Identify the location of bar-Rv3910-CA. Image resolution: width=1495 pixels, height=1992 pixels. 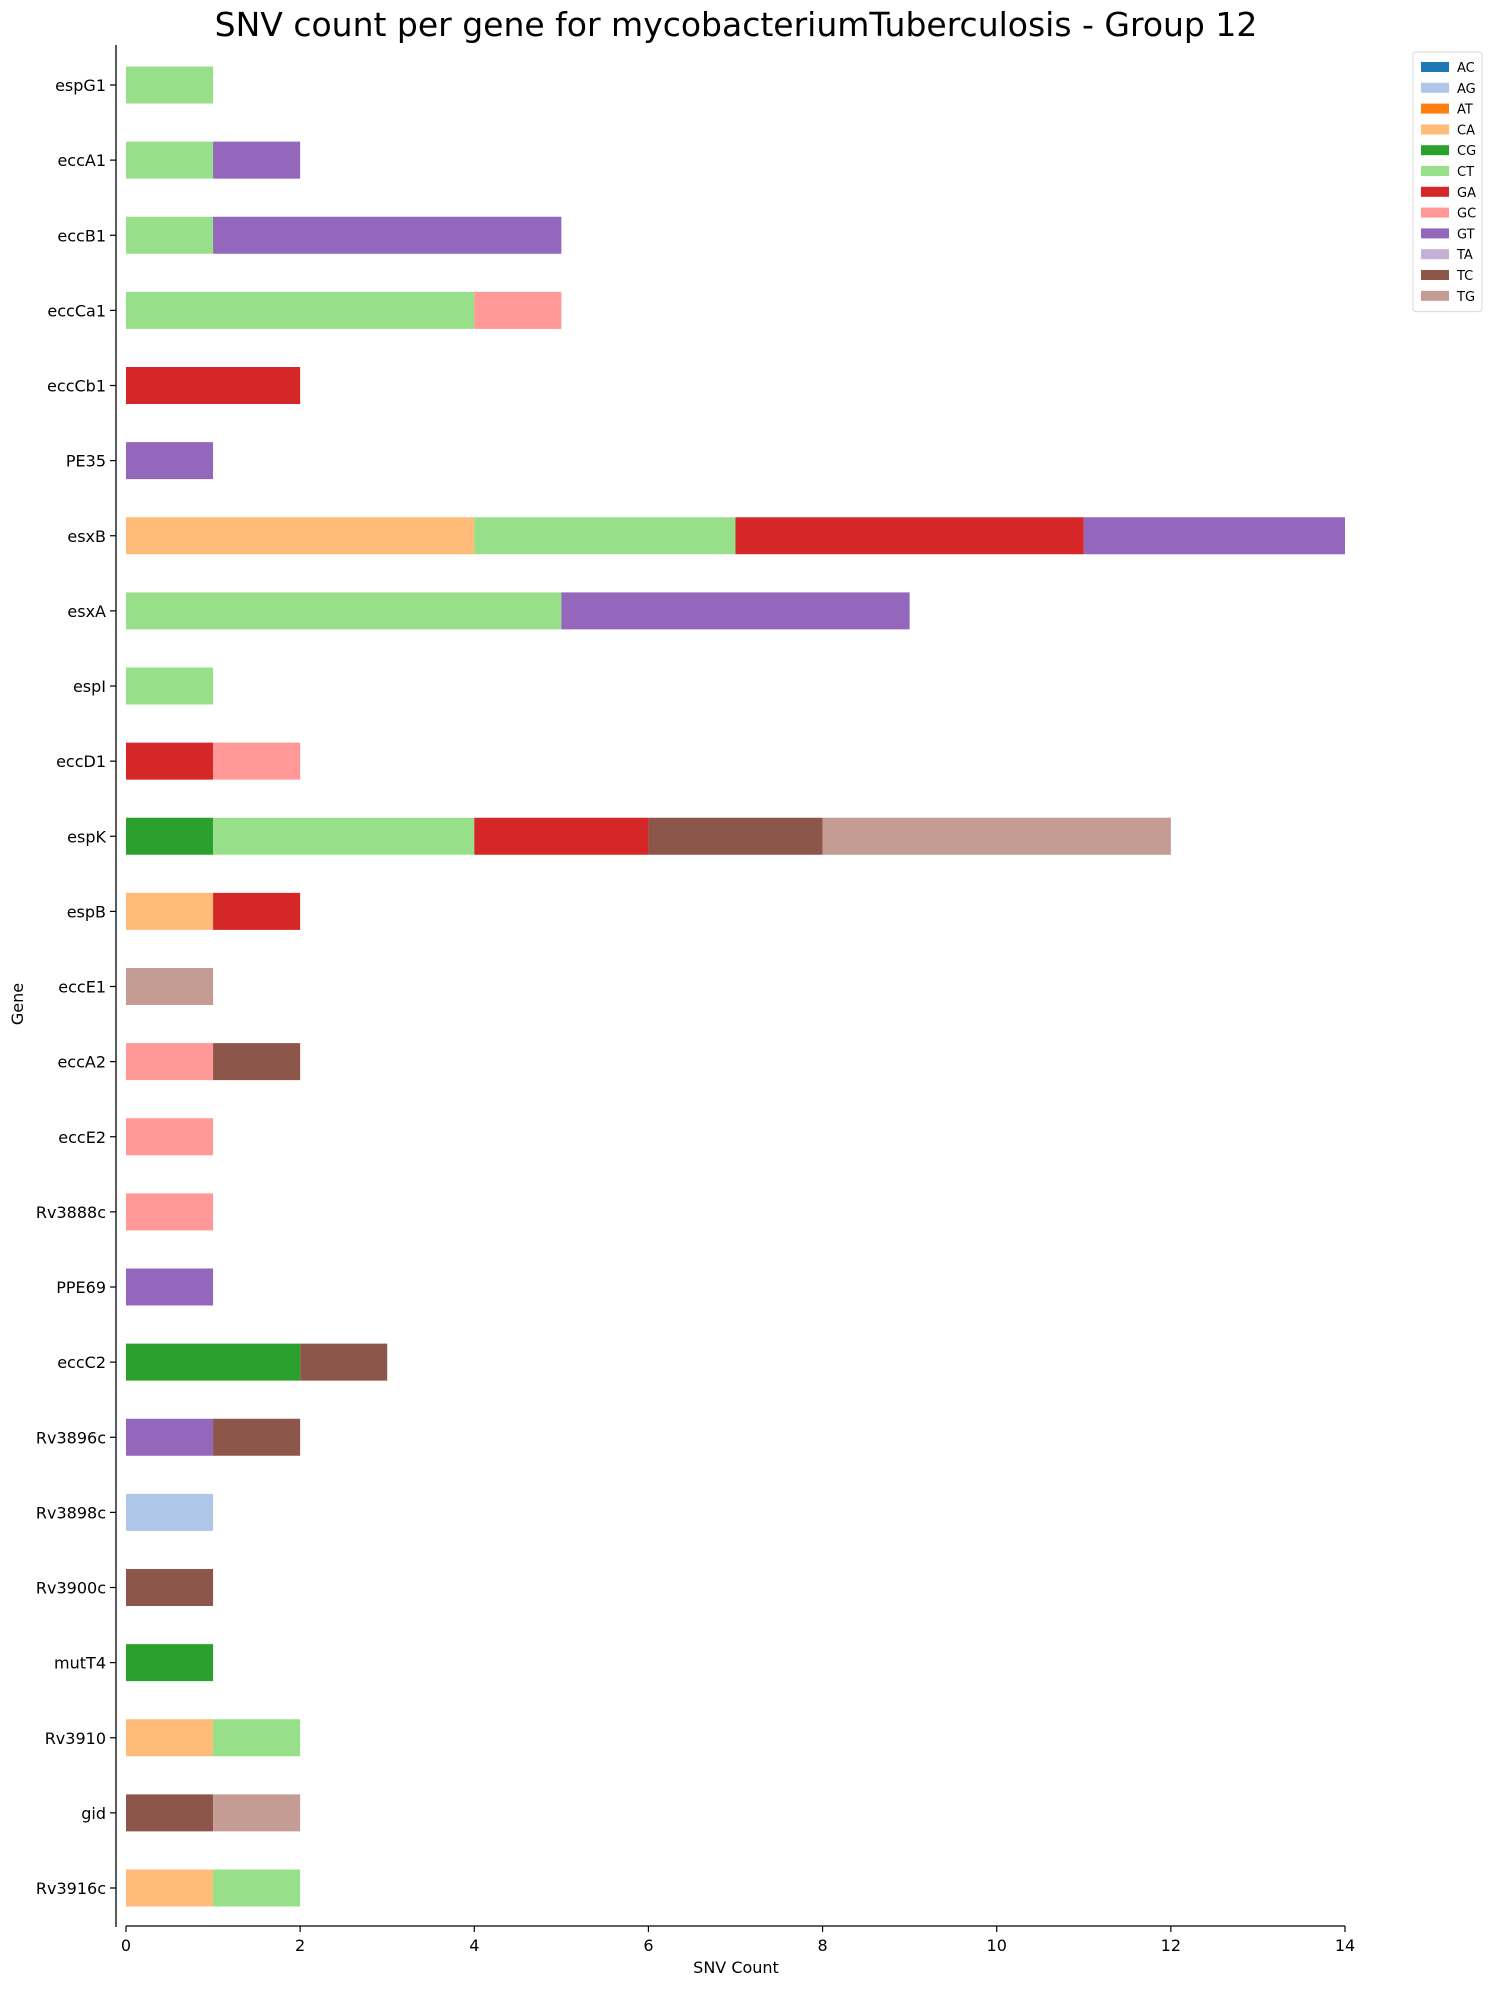
(170, 1738).